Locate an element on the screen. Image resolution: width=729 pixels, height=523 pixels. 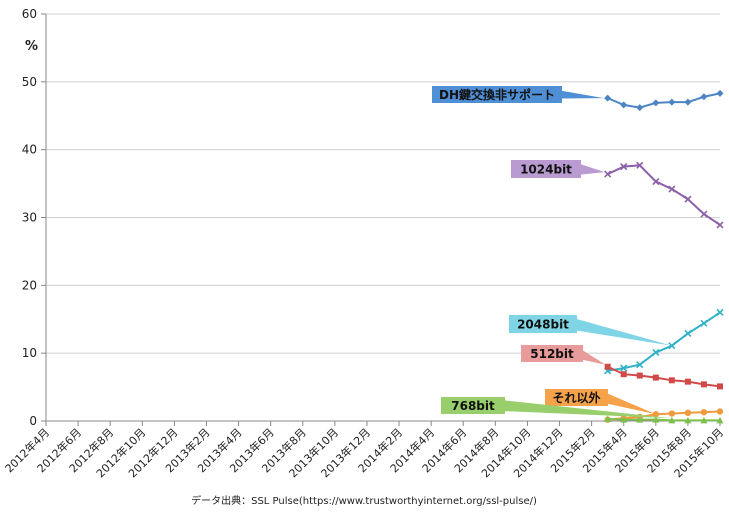
y-tick-label: 0 is located at coordinates (33, 421).